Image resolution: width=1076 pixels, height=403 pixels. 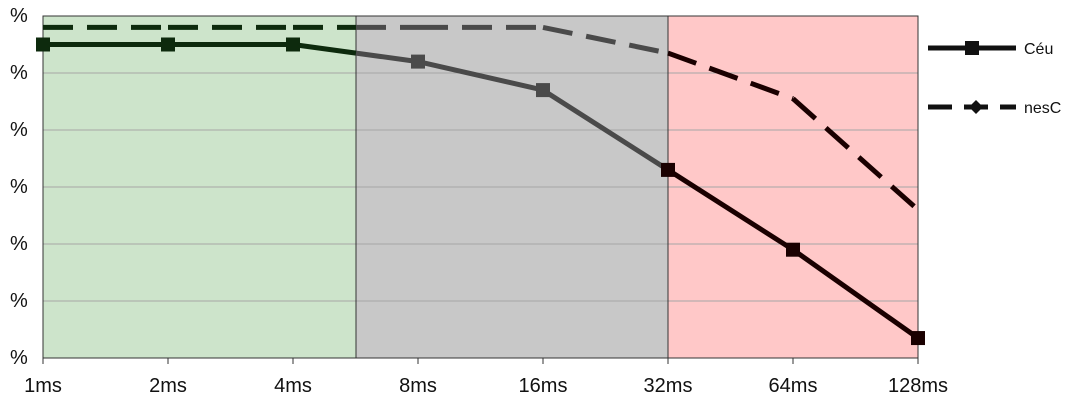 I want to click on x-tick-label: 2ms, so click(x=168, y=386).